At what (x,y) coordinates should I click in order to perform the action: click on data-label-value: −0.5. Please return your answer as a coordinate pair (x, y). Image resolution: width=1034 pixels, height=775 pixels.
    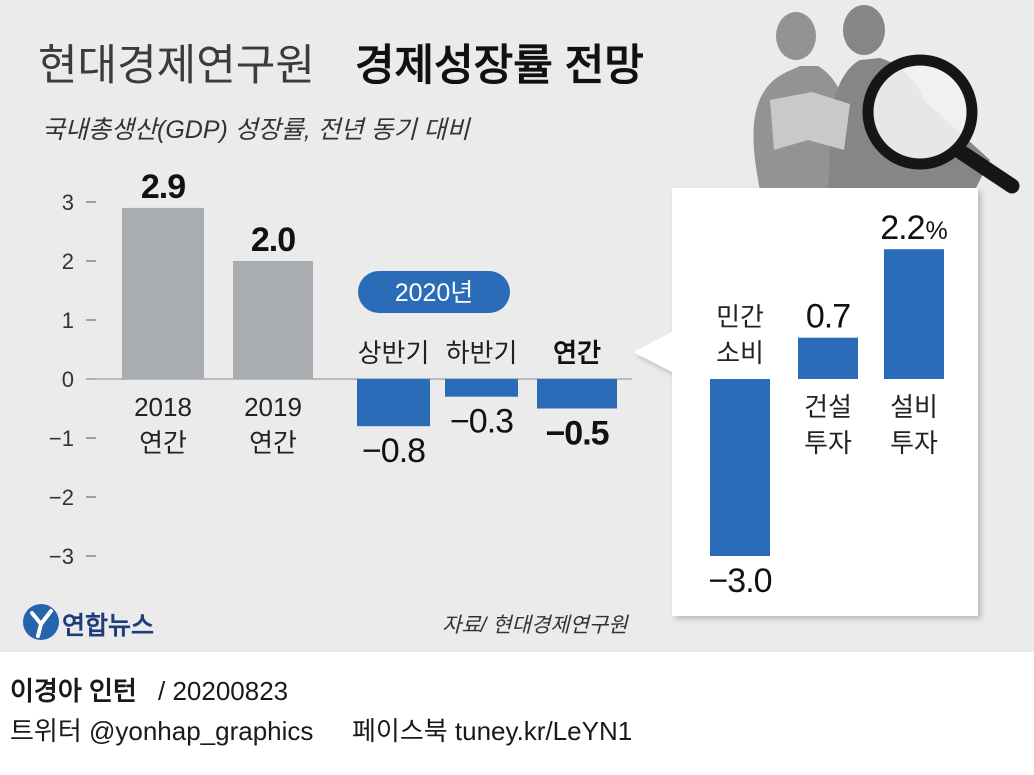
    Looking at the image, I should click on (576, 434).